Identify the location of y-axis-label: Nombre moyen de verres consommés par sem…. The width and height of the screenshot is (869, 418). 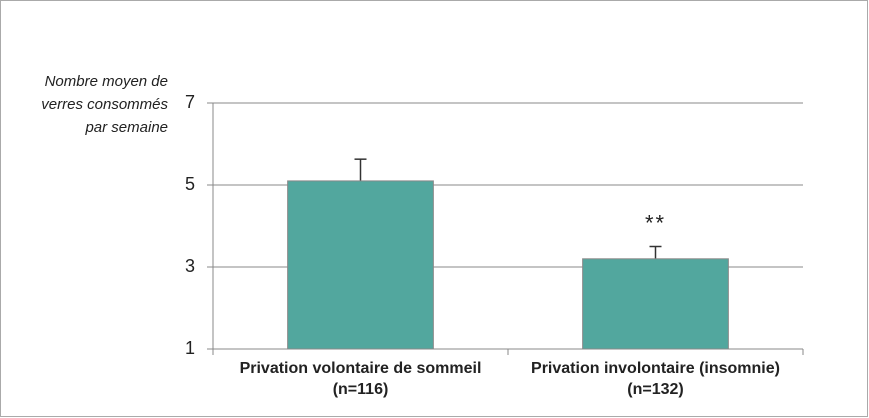
(104, 104).